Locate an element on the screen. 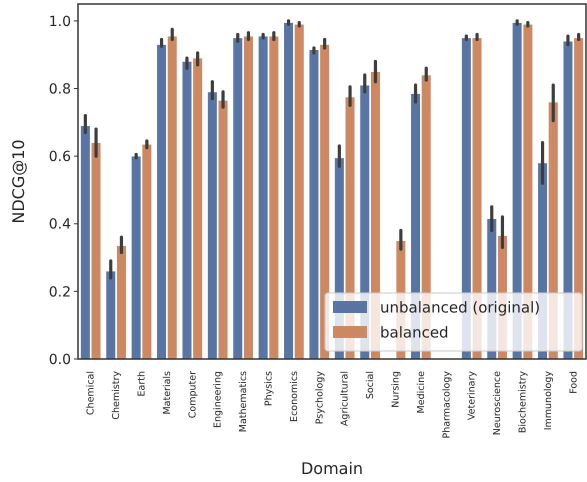 The image size is (587, 482). x-tick-label: Chemistry is located at coordinates (116, 395).